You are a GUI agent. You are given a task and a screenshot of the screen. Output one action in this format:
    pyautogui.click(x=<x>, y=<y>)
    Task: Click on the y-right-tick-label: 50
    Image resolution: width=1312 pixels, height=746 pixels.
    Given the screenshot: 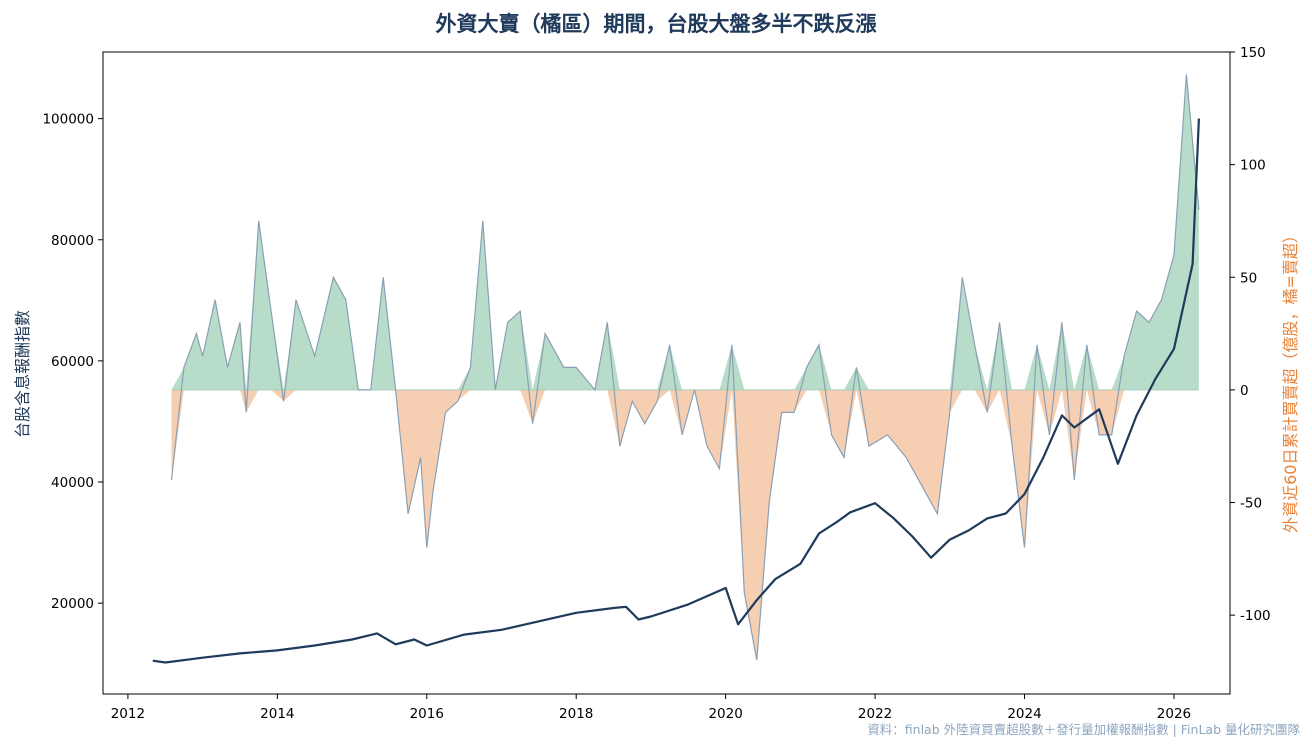 What is the action you would take?
    pyautogui.click(x=1248, y=278)
    